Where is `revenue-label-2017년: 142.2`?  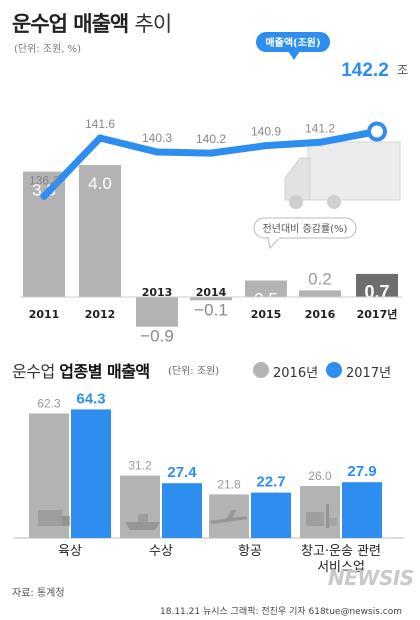 revenue-label-2017년: 142.2 is located at coordinates (365, 70).